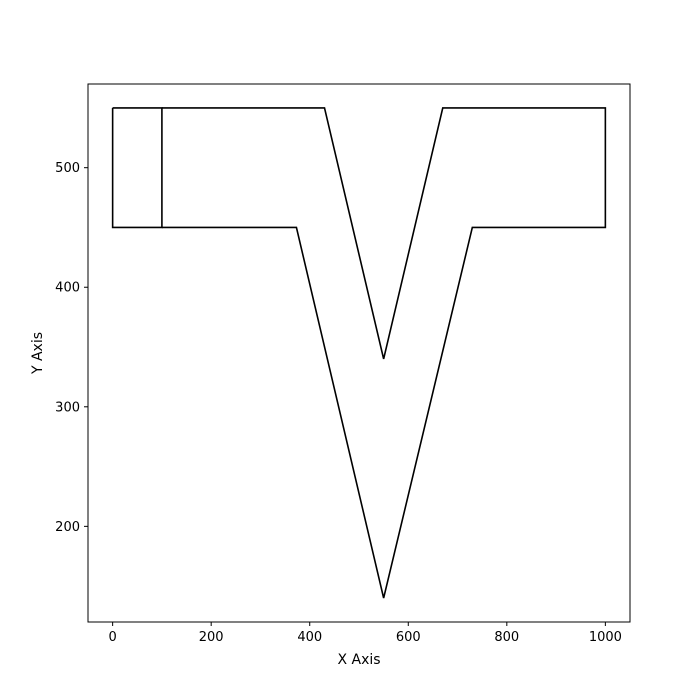 The height and width of the screenshot is (700, 700). Describe the element at coordinates (67, 527) in the screenshot. I see `y-tick-label: 200` at that location.